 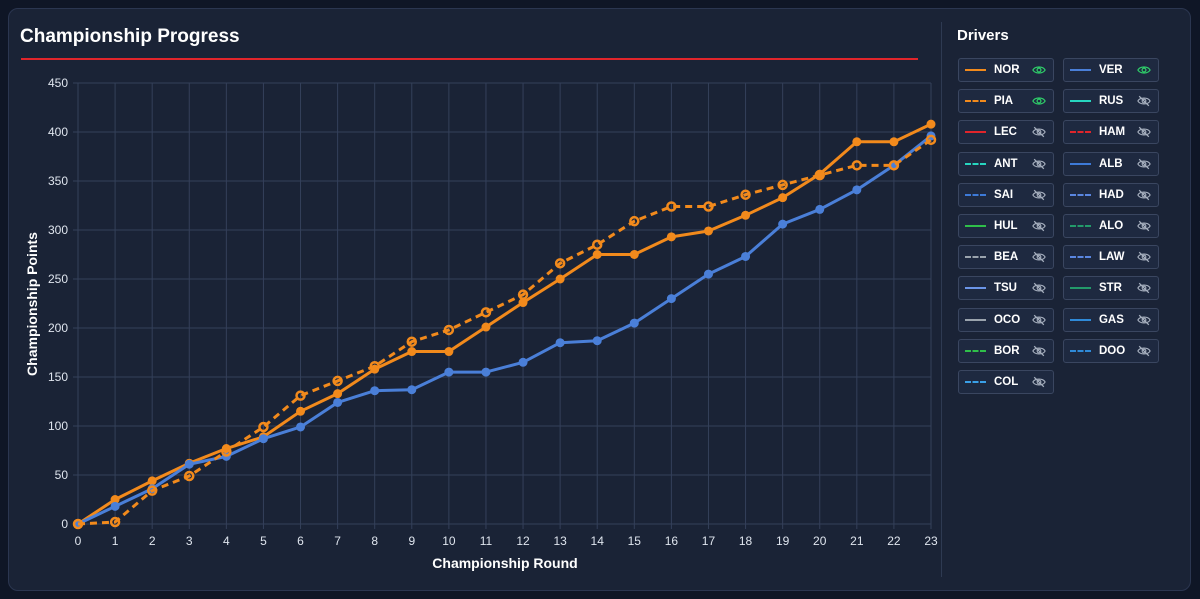 I want to click on driver-toggle-tsu: TSU, so click(x=1006, y=288).